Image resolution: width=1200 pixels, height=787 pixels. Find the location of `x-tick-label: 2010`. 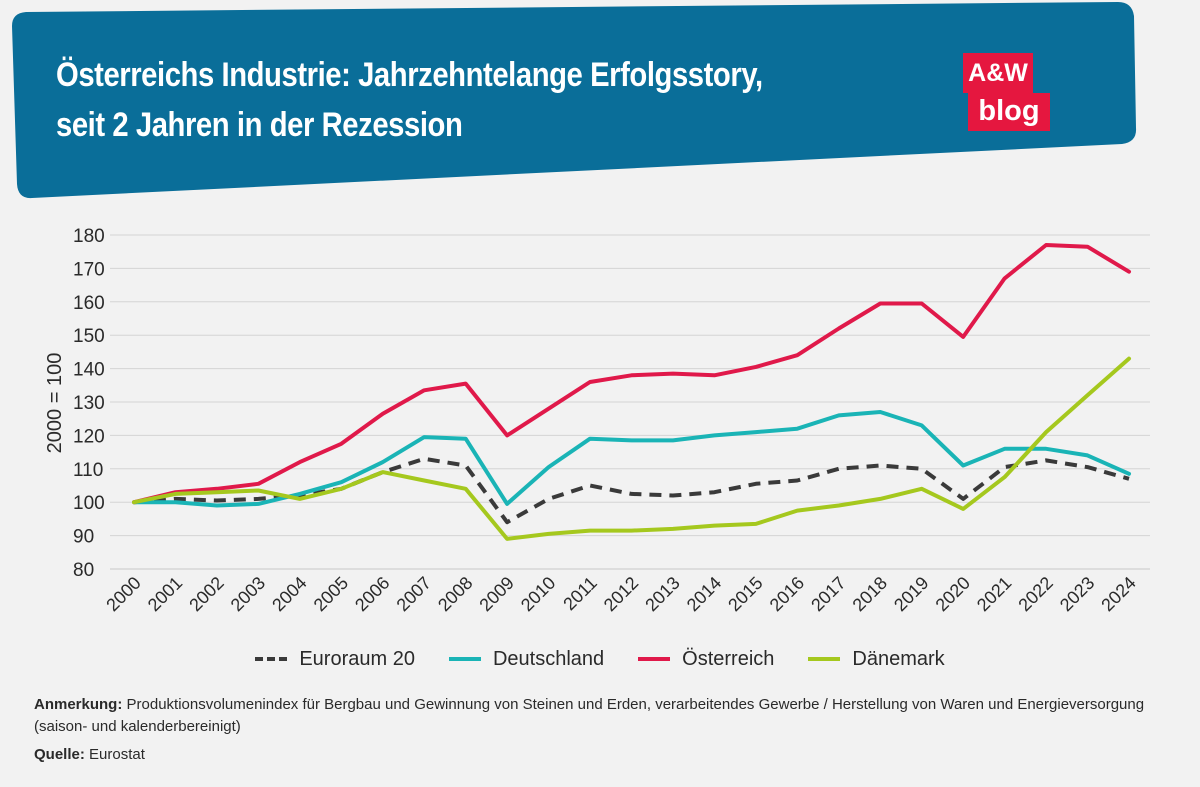

x-tick-label: 2010 is located at coordinates (538, 594).